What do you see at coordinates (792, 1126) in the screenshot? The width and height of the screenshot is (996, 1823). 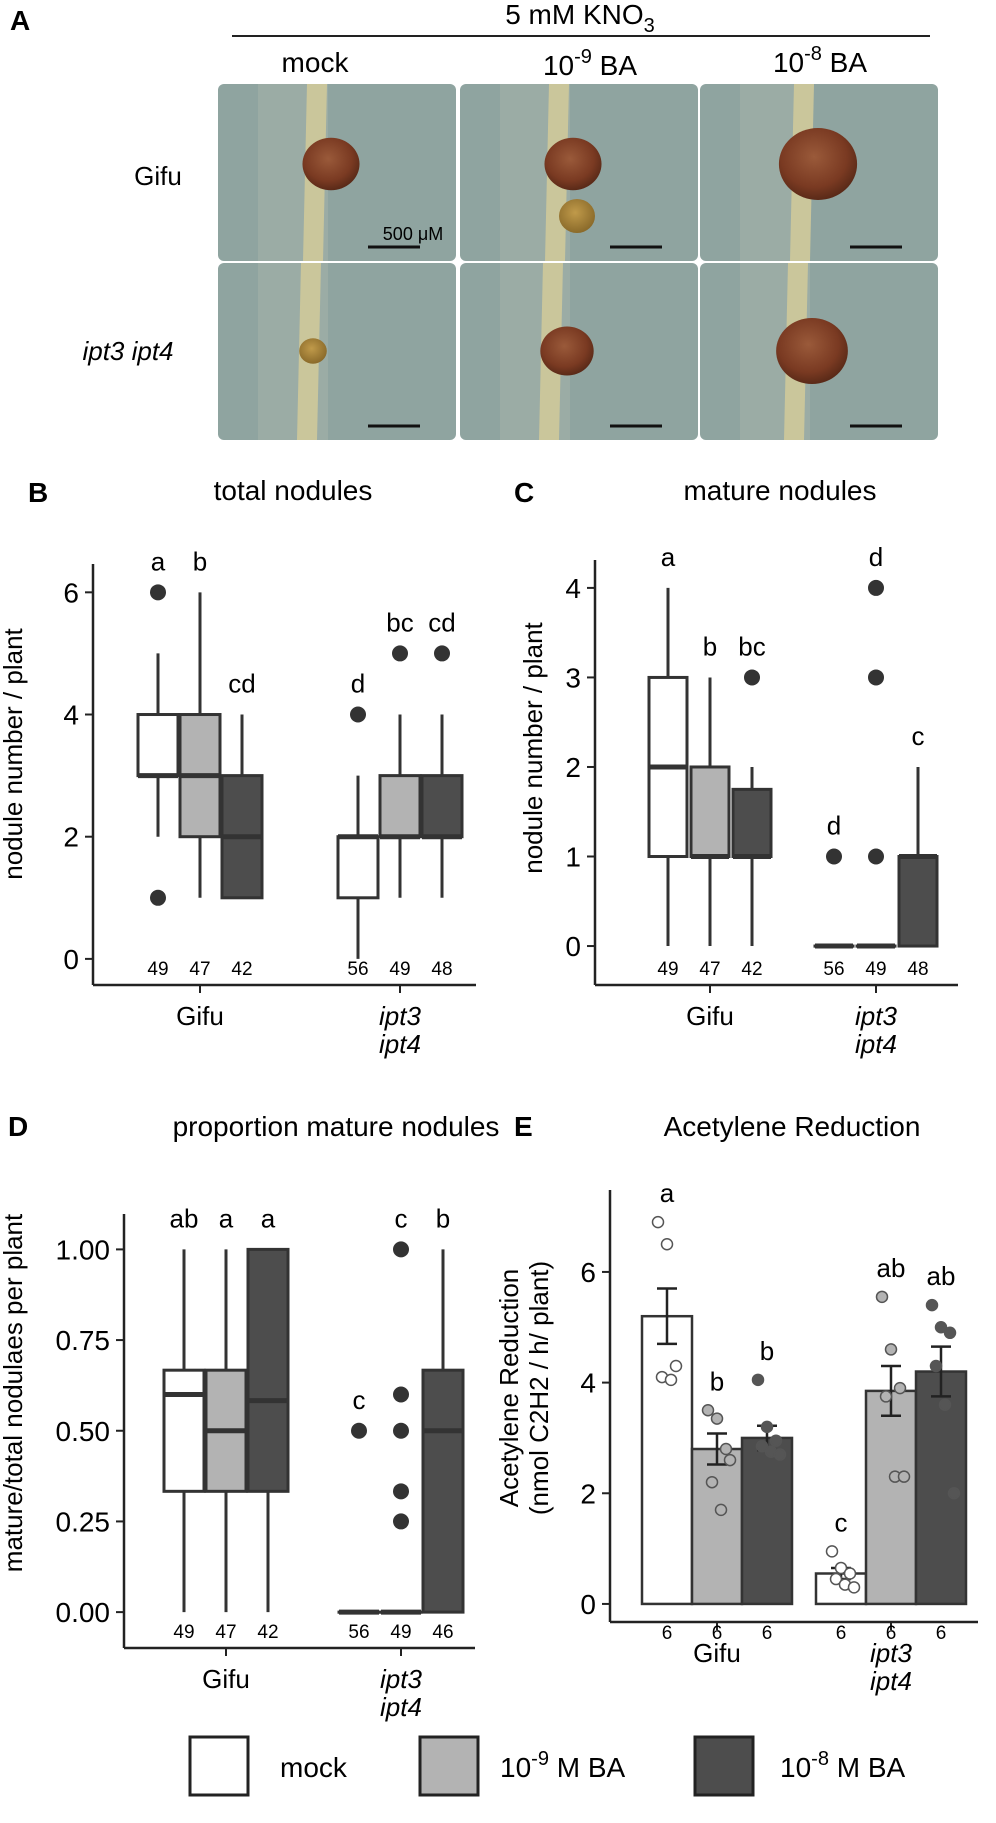 I see `chart-title: Acetylene Reduction` at bounding box center [792, 1126].